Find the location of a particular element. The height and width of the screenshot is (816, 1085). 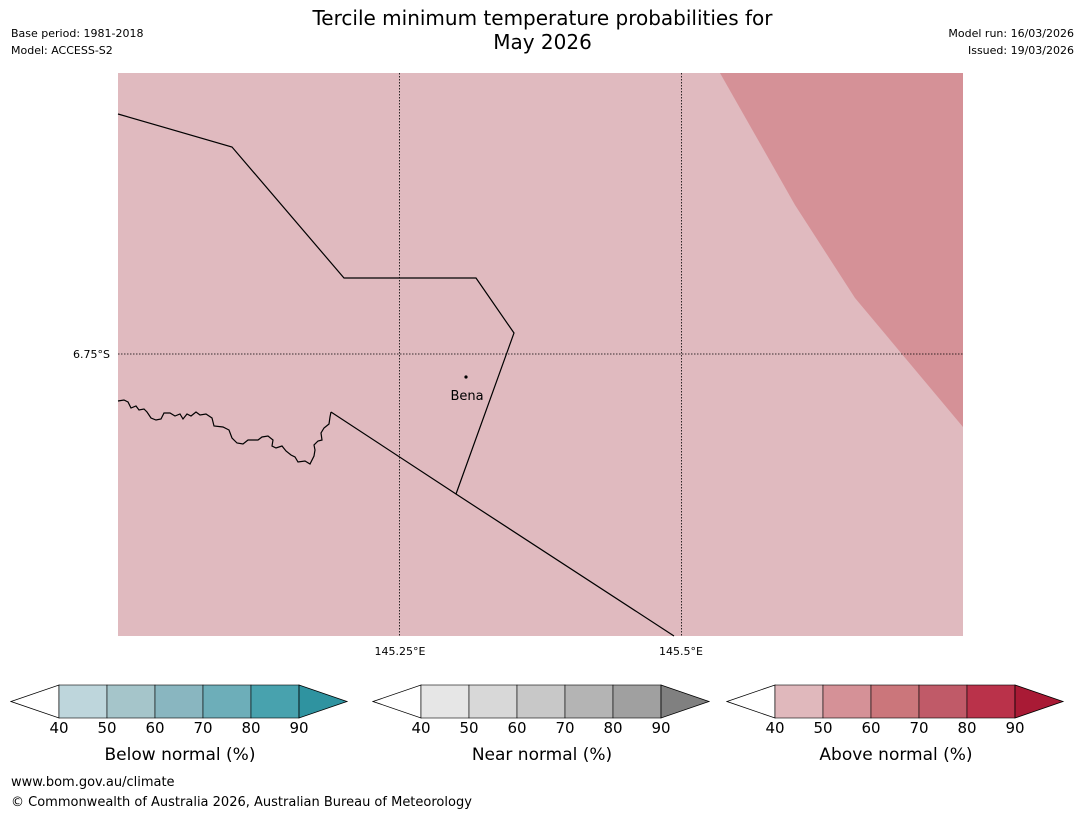

near-normal-max-arrow is located at coordinates (685, 701).